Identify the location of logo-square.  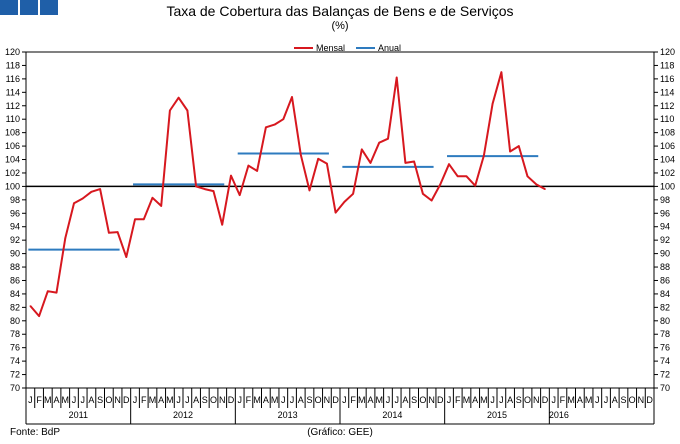
(9, 7).